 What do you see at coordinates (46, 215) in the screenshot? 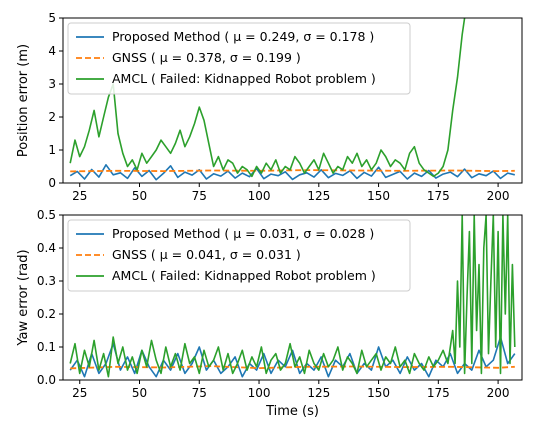
I see `y-tick-label: 0.5` at bounding box center [46, 215].